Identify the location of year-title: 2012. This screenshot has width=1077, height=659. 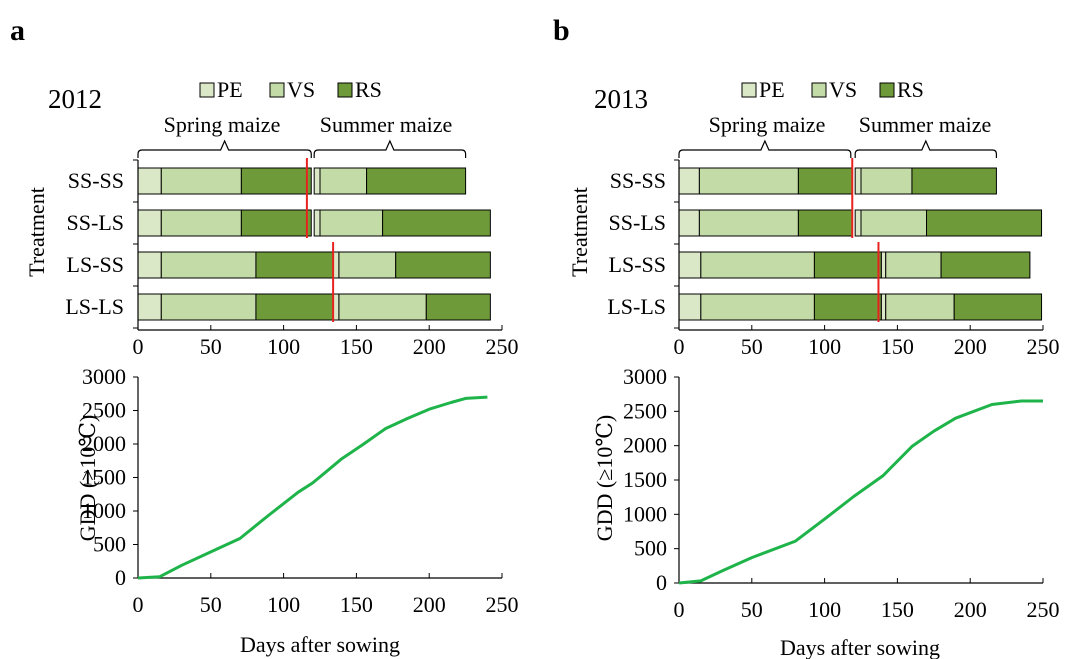
(75, 99).